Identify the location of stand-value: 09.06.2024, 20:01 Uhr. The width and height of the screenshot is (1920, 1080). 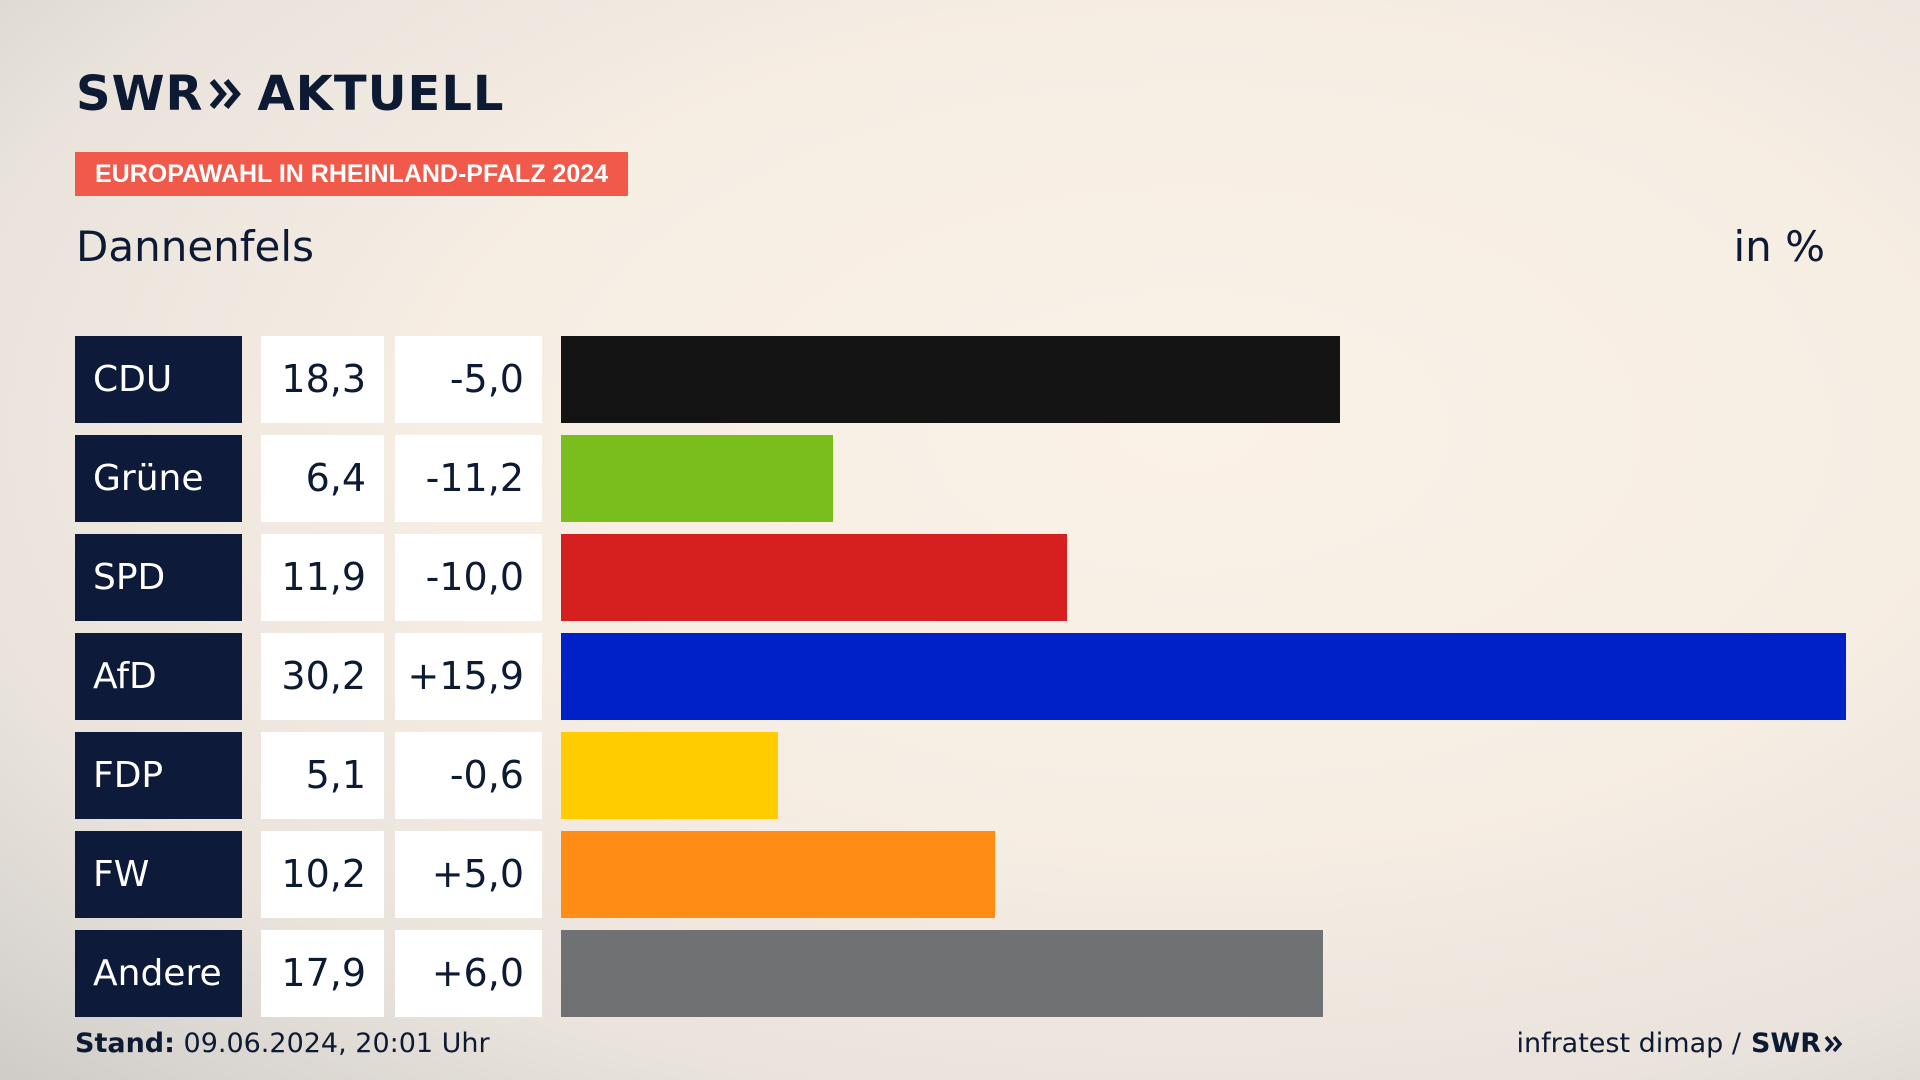
(336, 1043).